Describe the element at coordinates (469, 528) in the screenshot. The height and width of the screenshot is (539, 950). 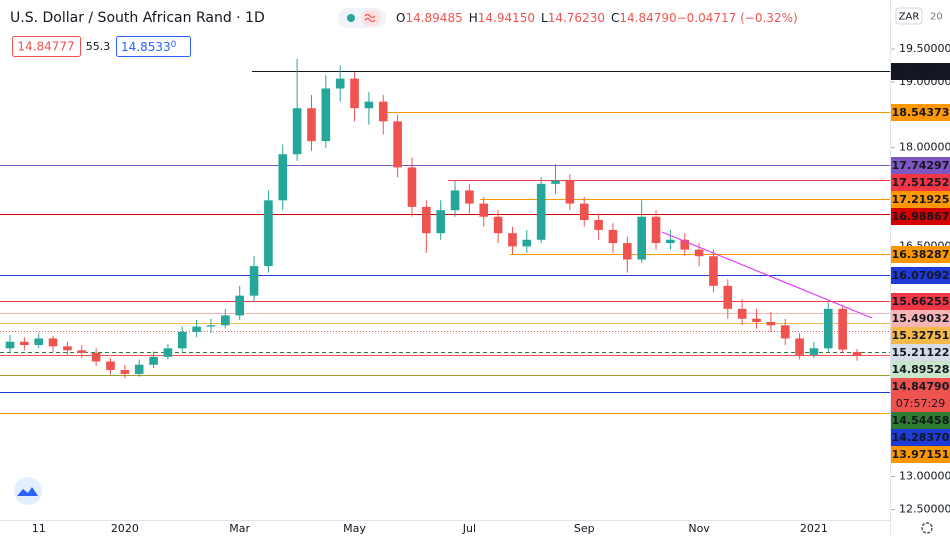
I see `x-tick-label: Jul` at that location.